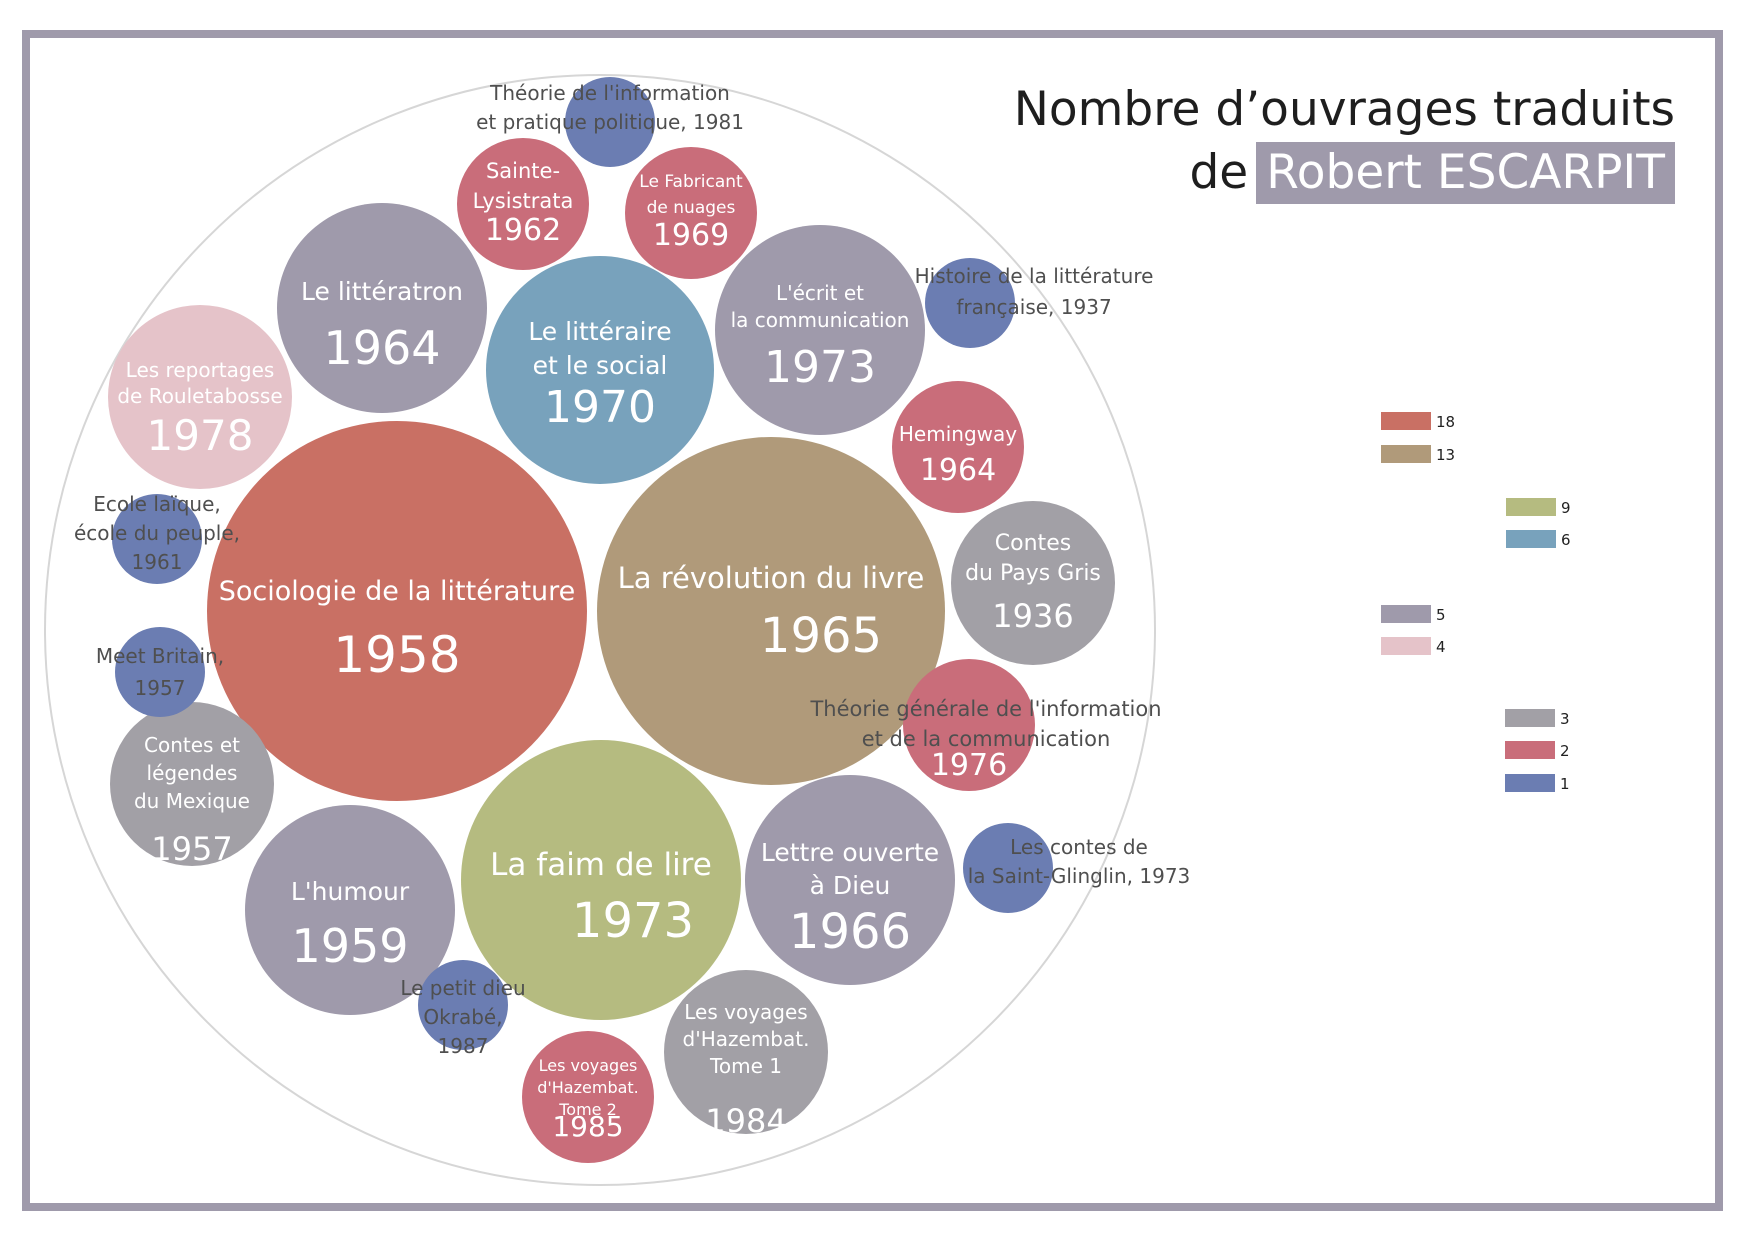 Image resolution: width=1753 pixels, height=1240 pixels. I want to click on legend-label-13: 13, so click(1445, 455).